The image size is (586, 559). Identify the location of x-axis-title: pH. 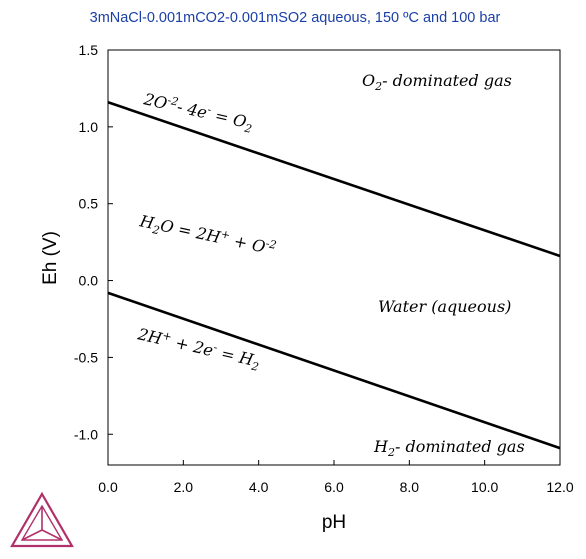
(334, 522).